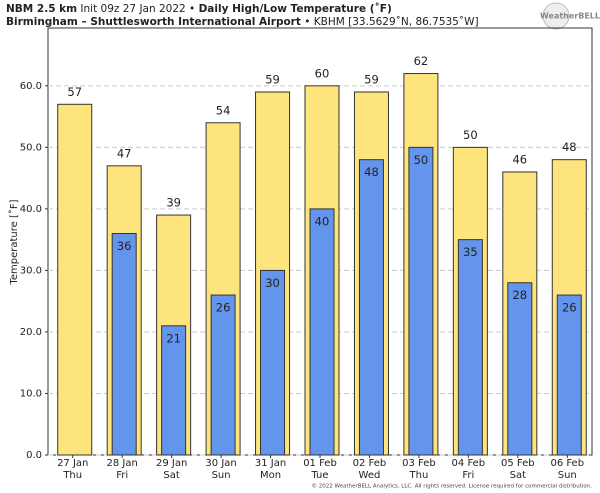 The width and height of the screenshot is (600, 493). Describe the element at coordinates (421, 61) in the screenshot. I see `value-label: 62` at that location.